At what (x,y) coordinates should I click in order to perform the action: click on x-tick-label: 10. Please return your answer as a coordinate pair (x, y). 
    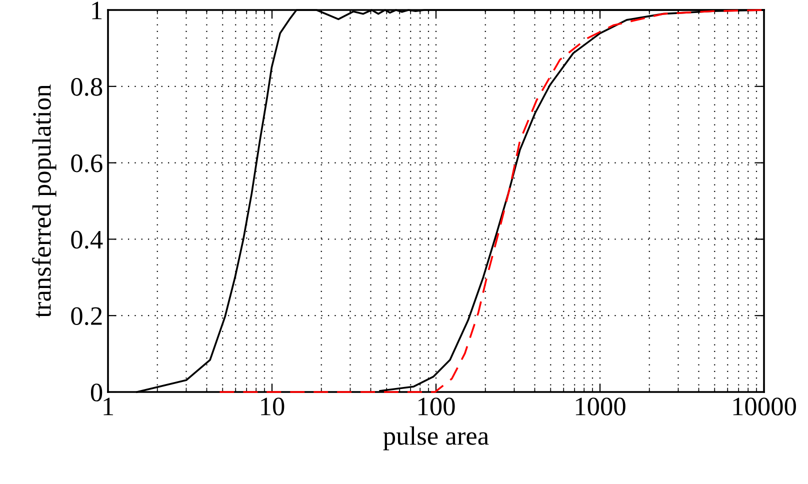
    Looking at the image, I should click on (272, 407).